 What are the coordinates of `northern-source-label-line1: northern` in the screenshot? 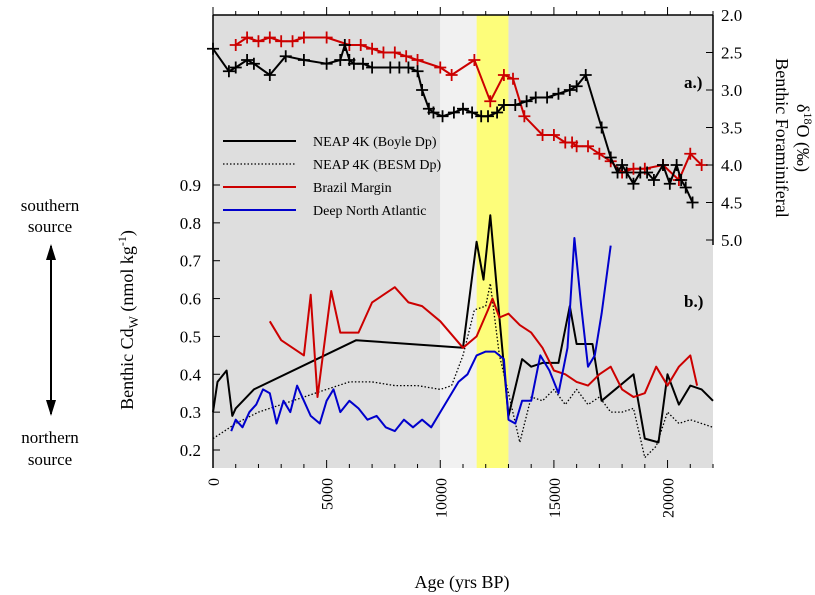 It's located at (50, 437).